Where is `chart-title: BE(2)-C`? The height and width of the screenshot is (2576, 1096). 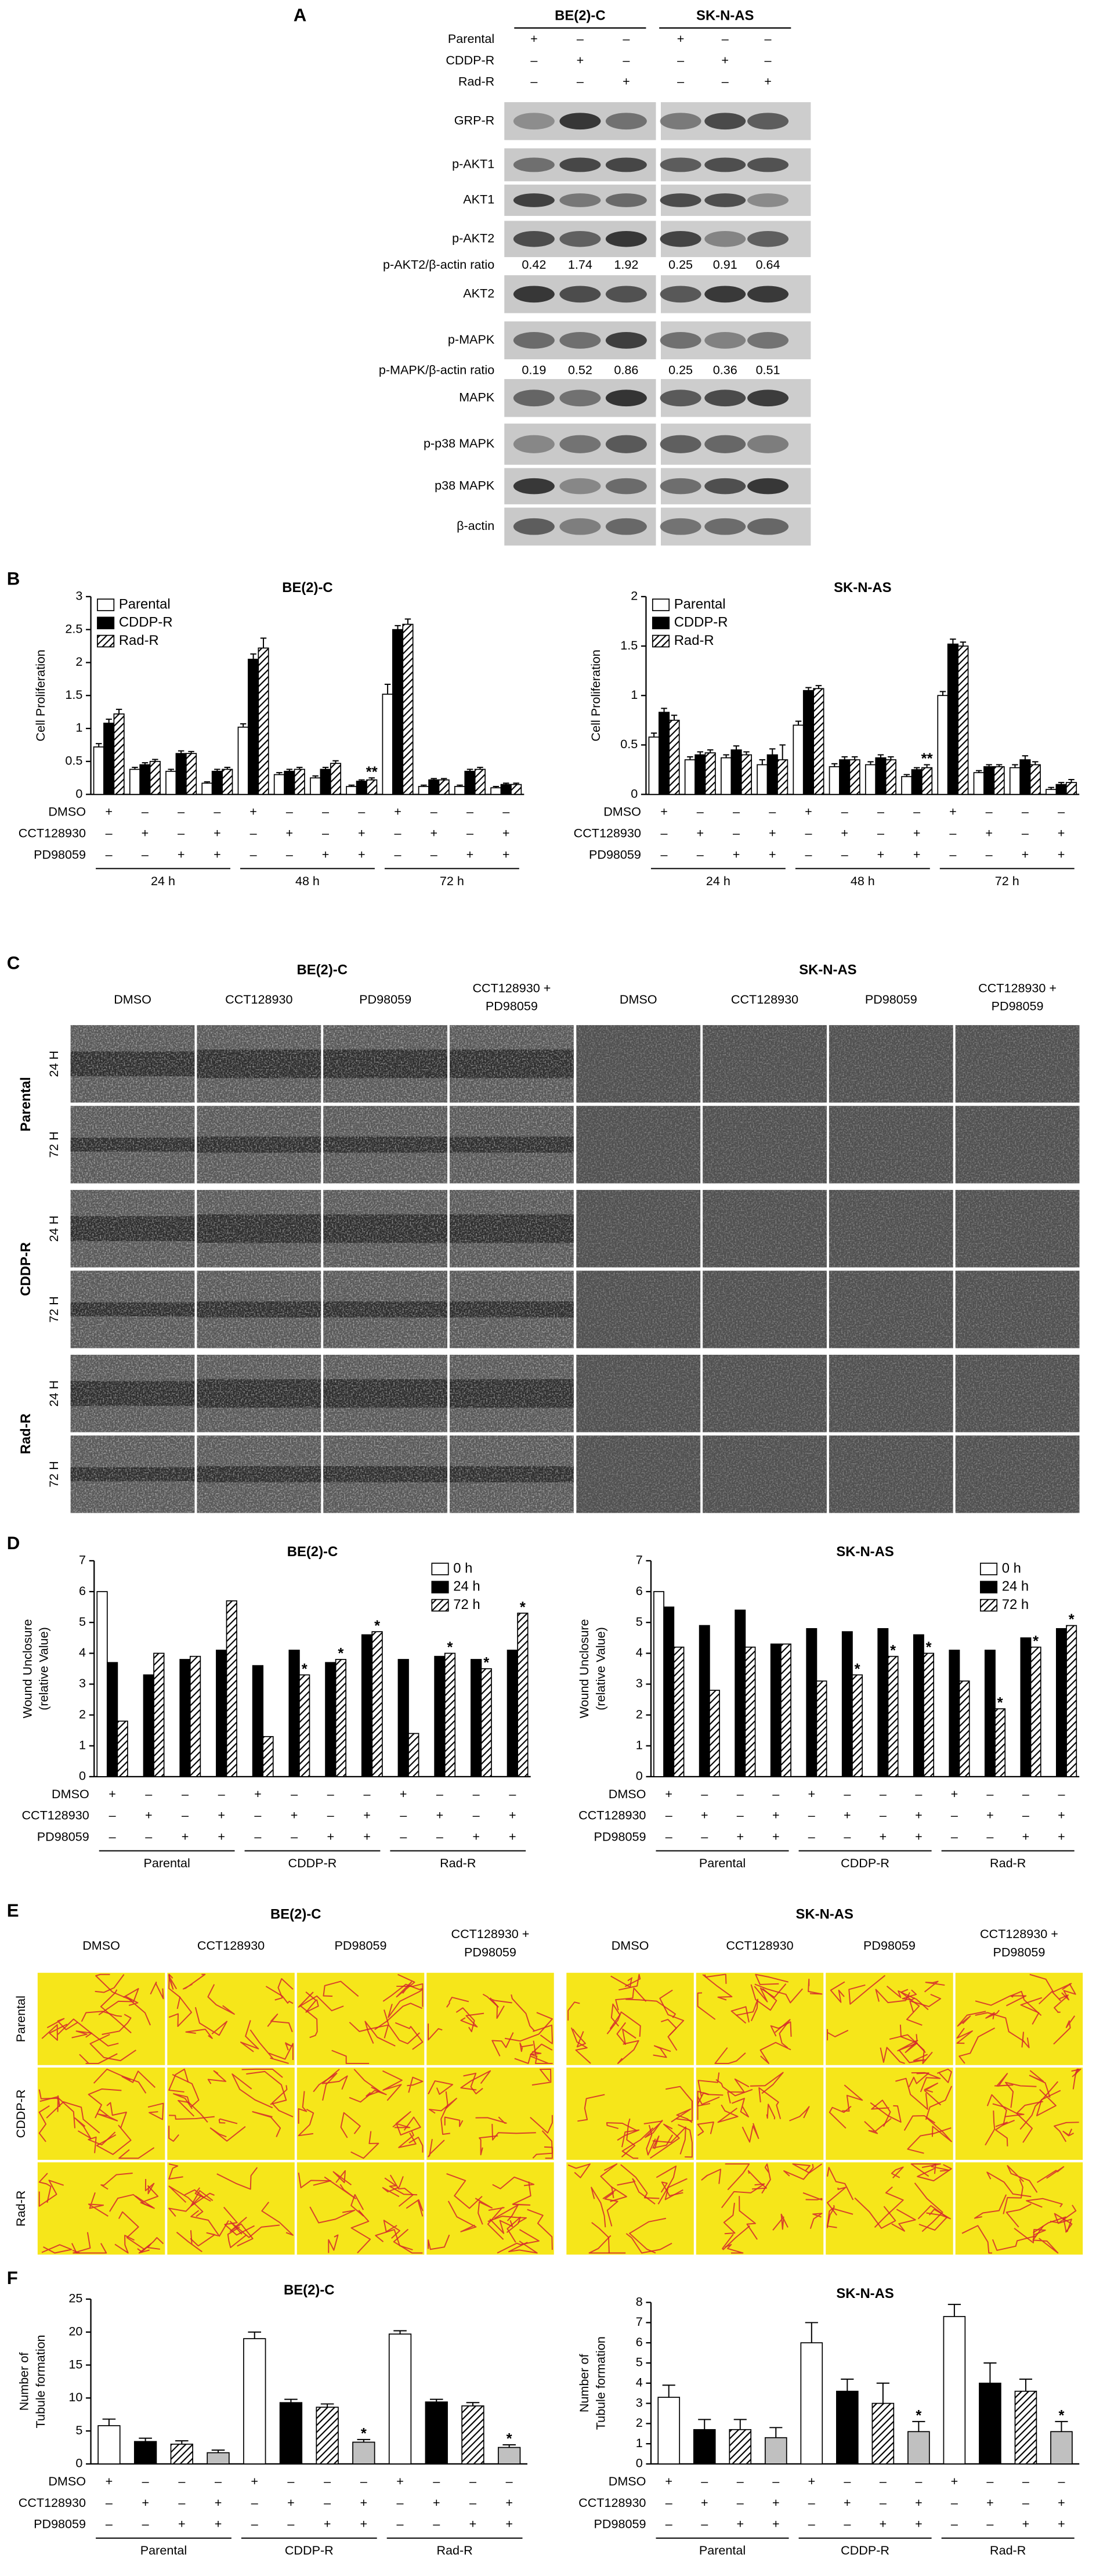
chart-title: BE(2)-C is located at coordinates (312, 1552).